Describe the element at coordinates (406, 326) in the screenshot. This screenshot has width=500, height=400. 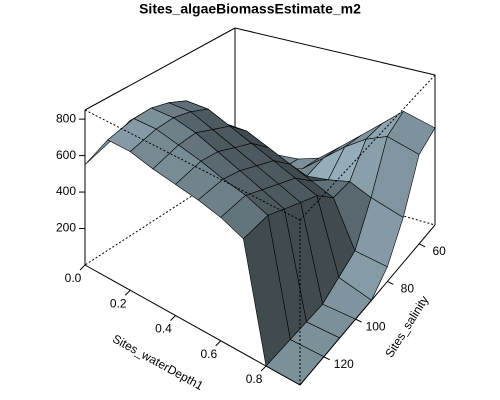
I see `y-axis-label: Sites_salinity` at that location.